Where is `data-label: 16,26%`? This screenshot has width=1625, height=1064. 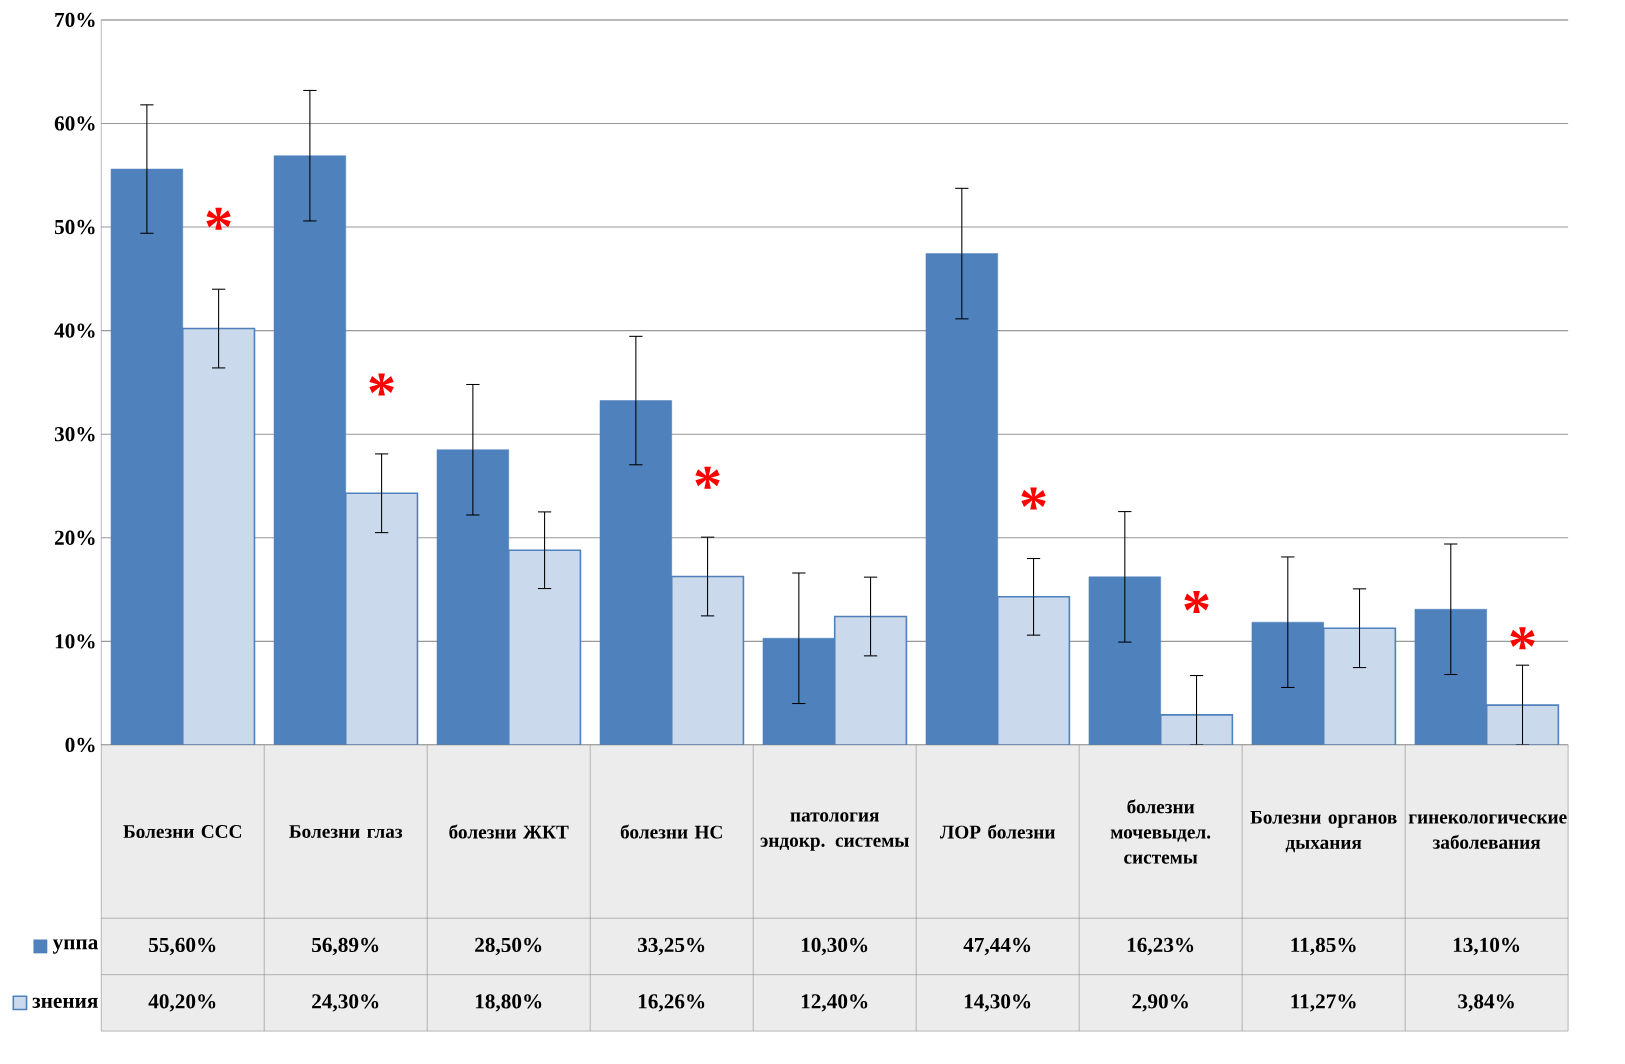
data-label: 16,26% is located at coordinates (671, 1003).